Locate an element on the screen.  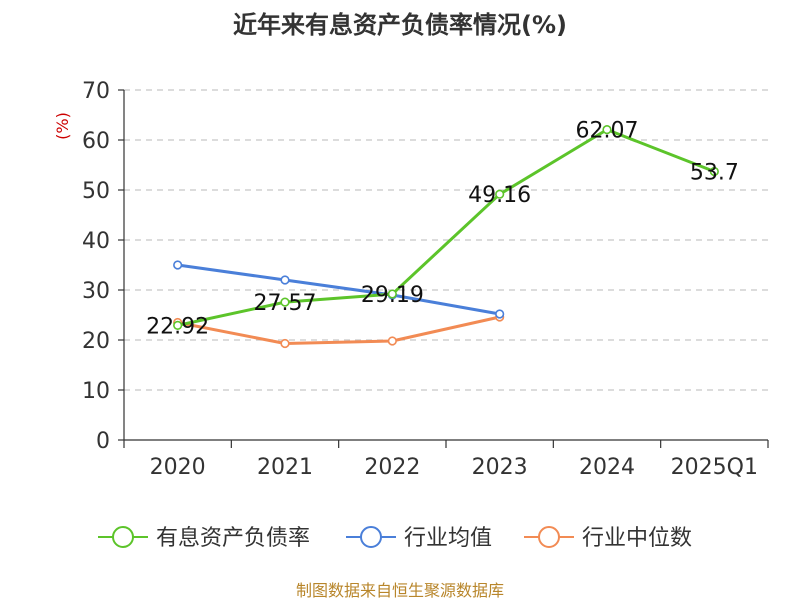
data-source-note: 制图数据来自恒生聚源数据库 is located at coordinates (400, 590).